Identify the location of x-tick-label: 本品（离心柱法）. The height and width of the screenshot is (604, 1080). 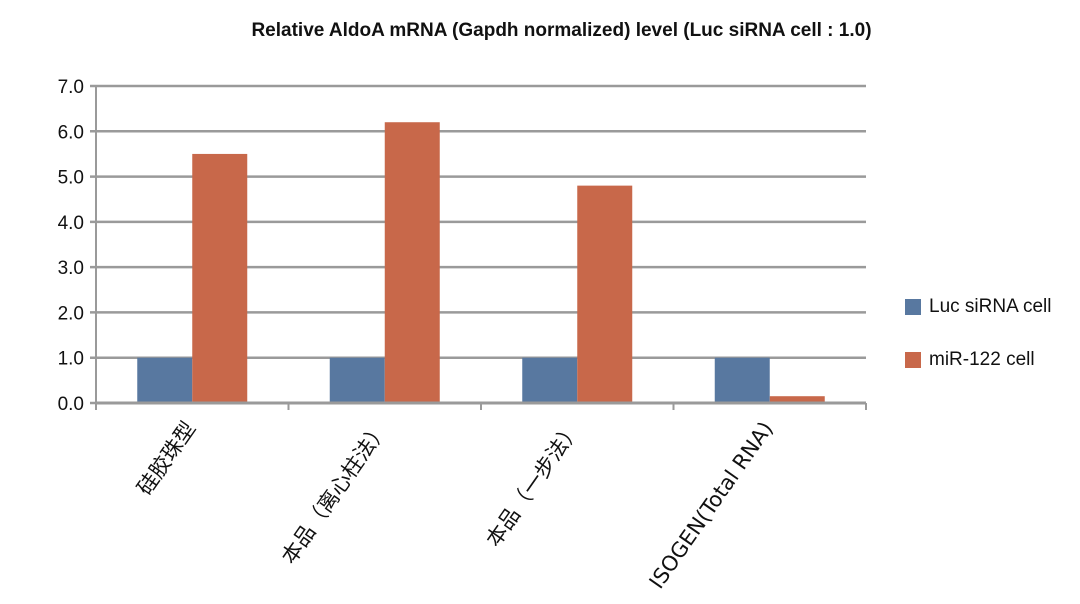
(335, 492).